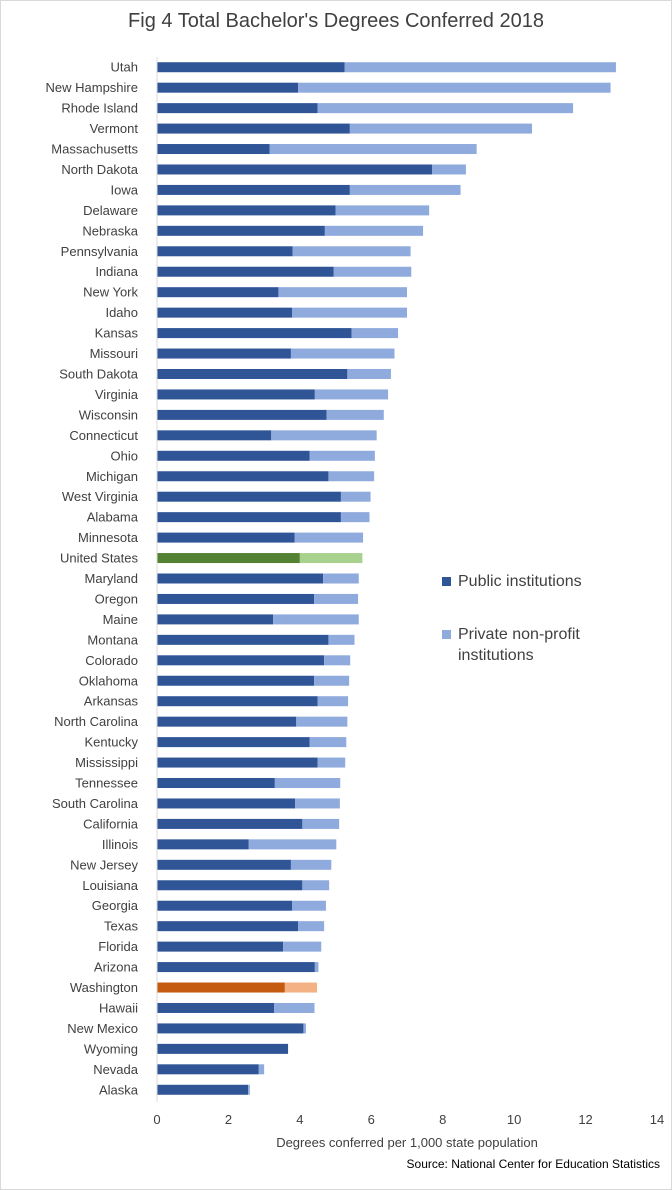  Describe the element at coordinates (203, 1089) in the screenshot. I see `bar-public-alaska` at that location.